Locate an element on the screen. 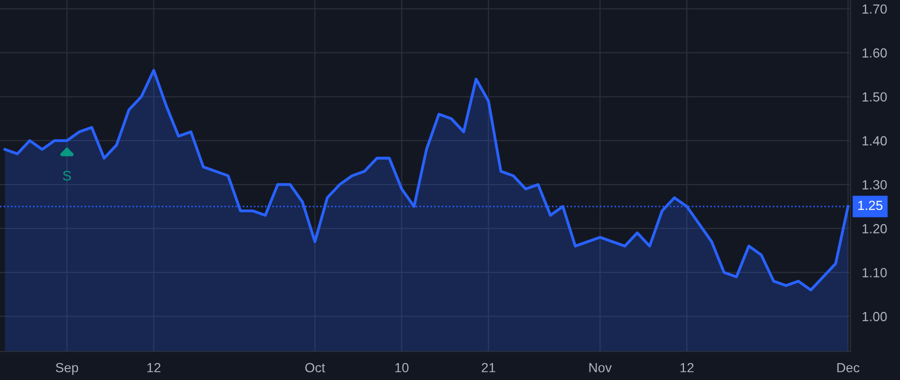 Image resolution: width=900 pixels, height=380 pixels. y-tick-label: 1.30 is located at coordinates (874, 185).